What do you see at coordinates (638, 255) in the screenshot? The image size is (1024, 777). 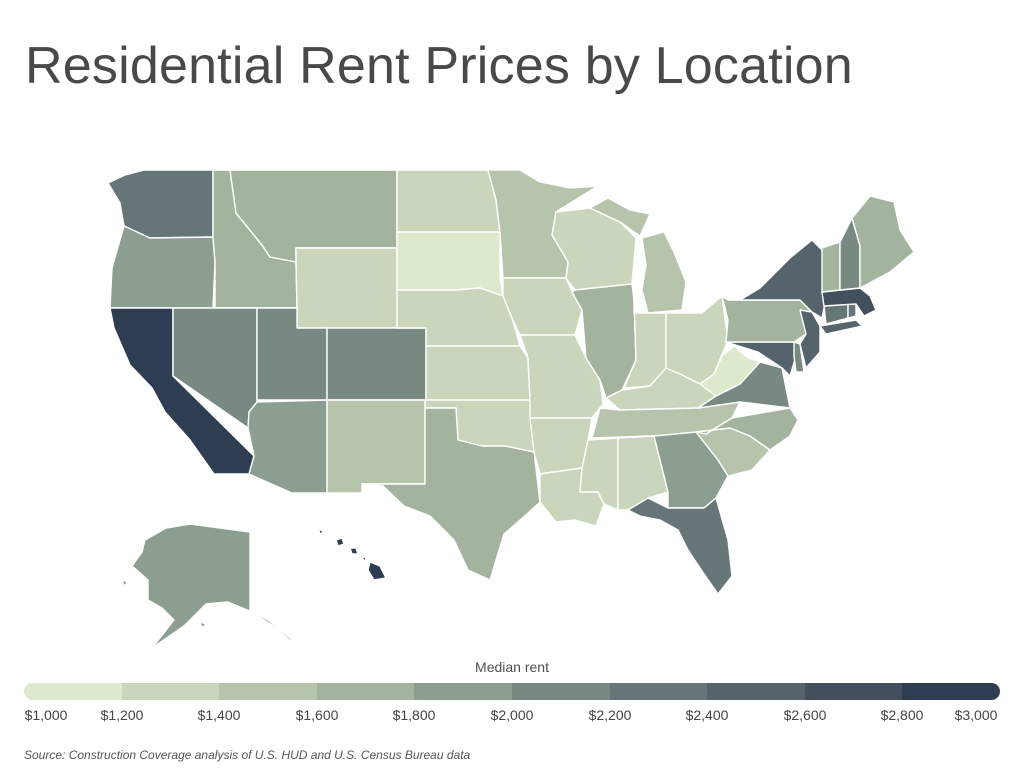 I see `state-michigan` at bounding box center [638, 255].